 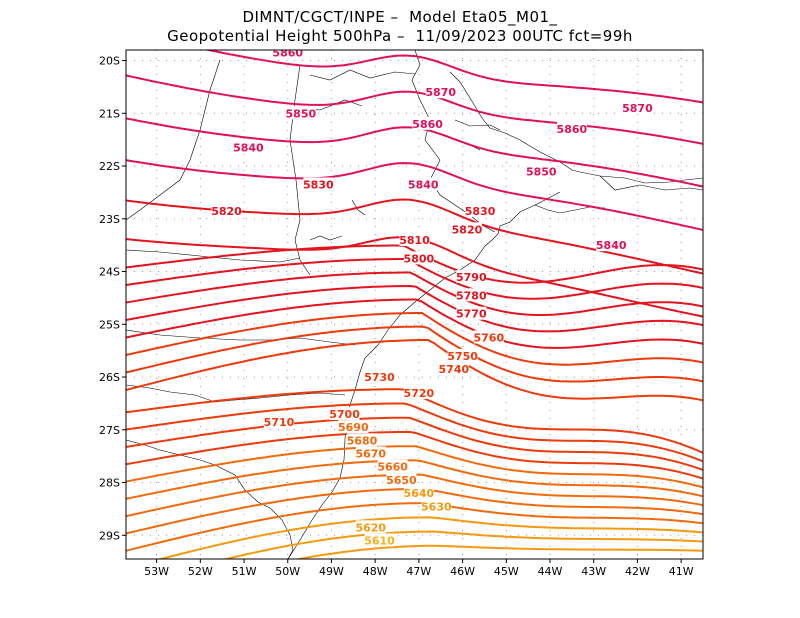 I want to click on lon-tick-label: 48W, so click(x=375, y=571).